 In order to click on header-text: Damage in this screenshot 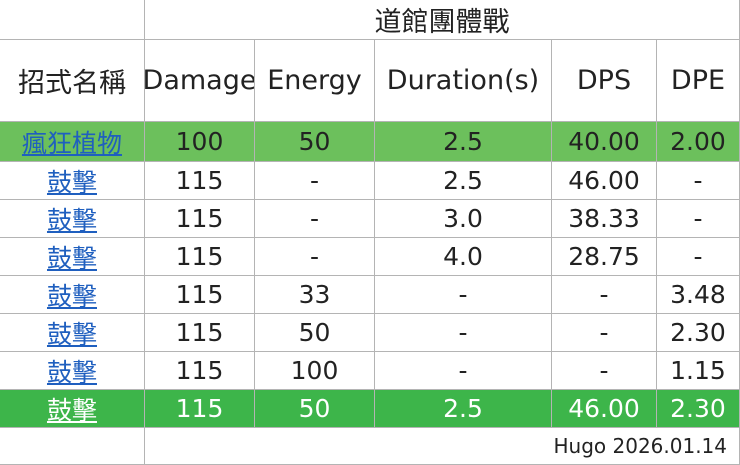, I will do `click(200, 80)`.